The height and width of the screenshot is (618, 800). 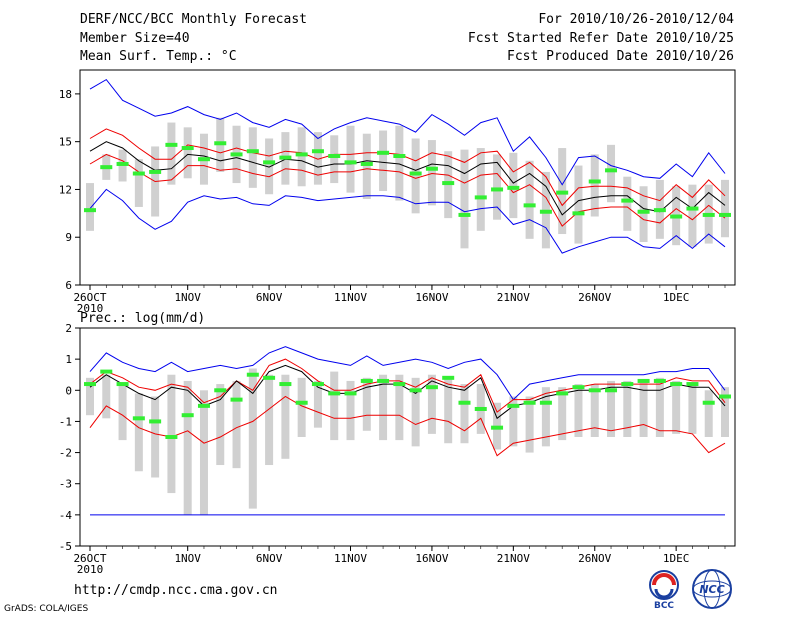 What do you see at coordinates (431, 297) in the screenshot?
I see `temp-x-tick-label: 16NOV` at bounding box center [431, 297].